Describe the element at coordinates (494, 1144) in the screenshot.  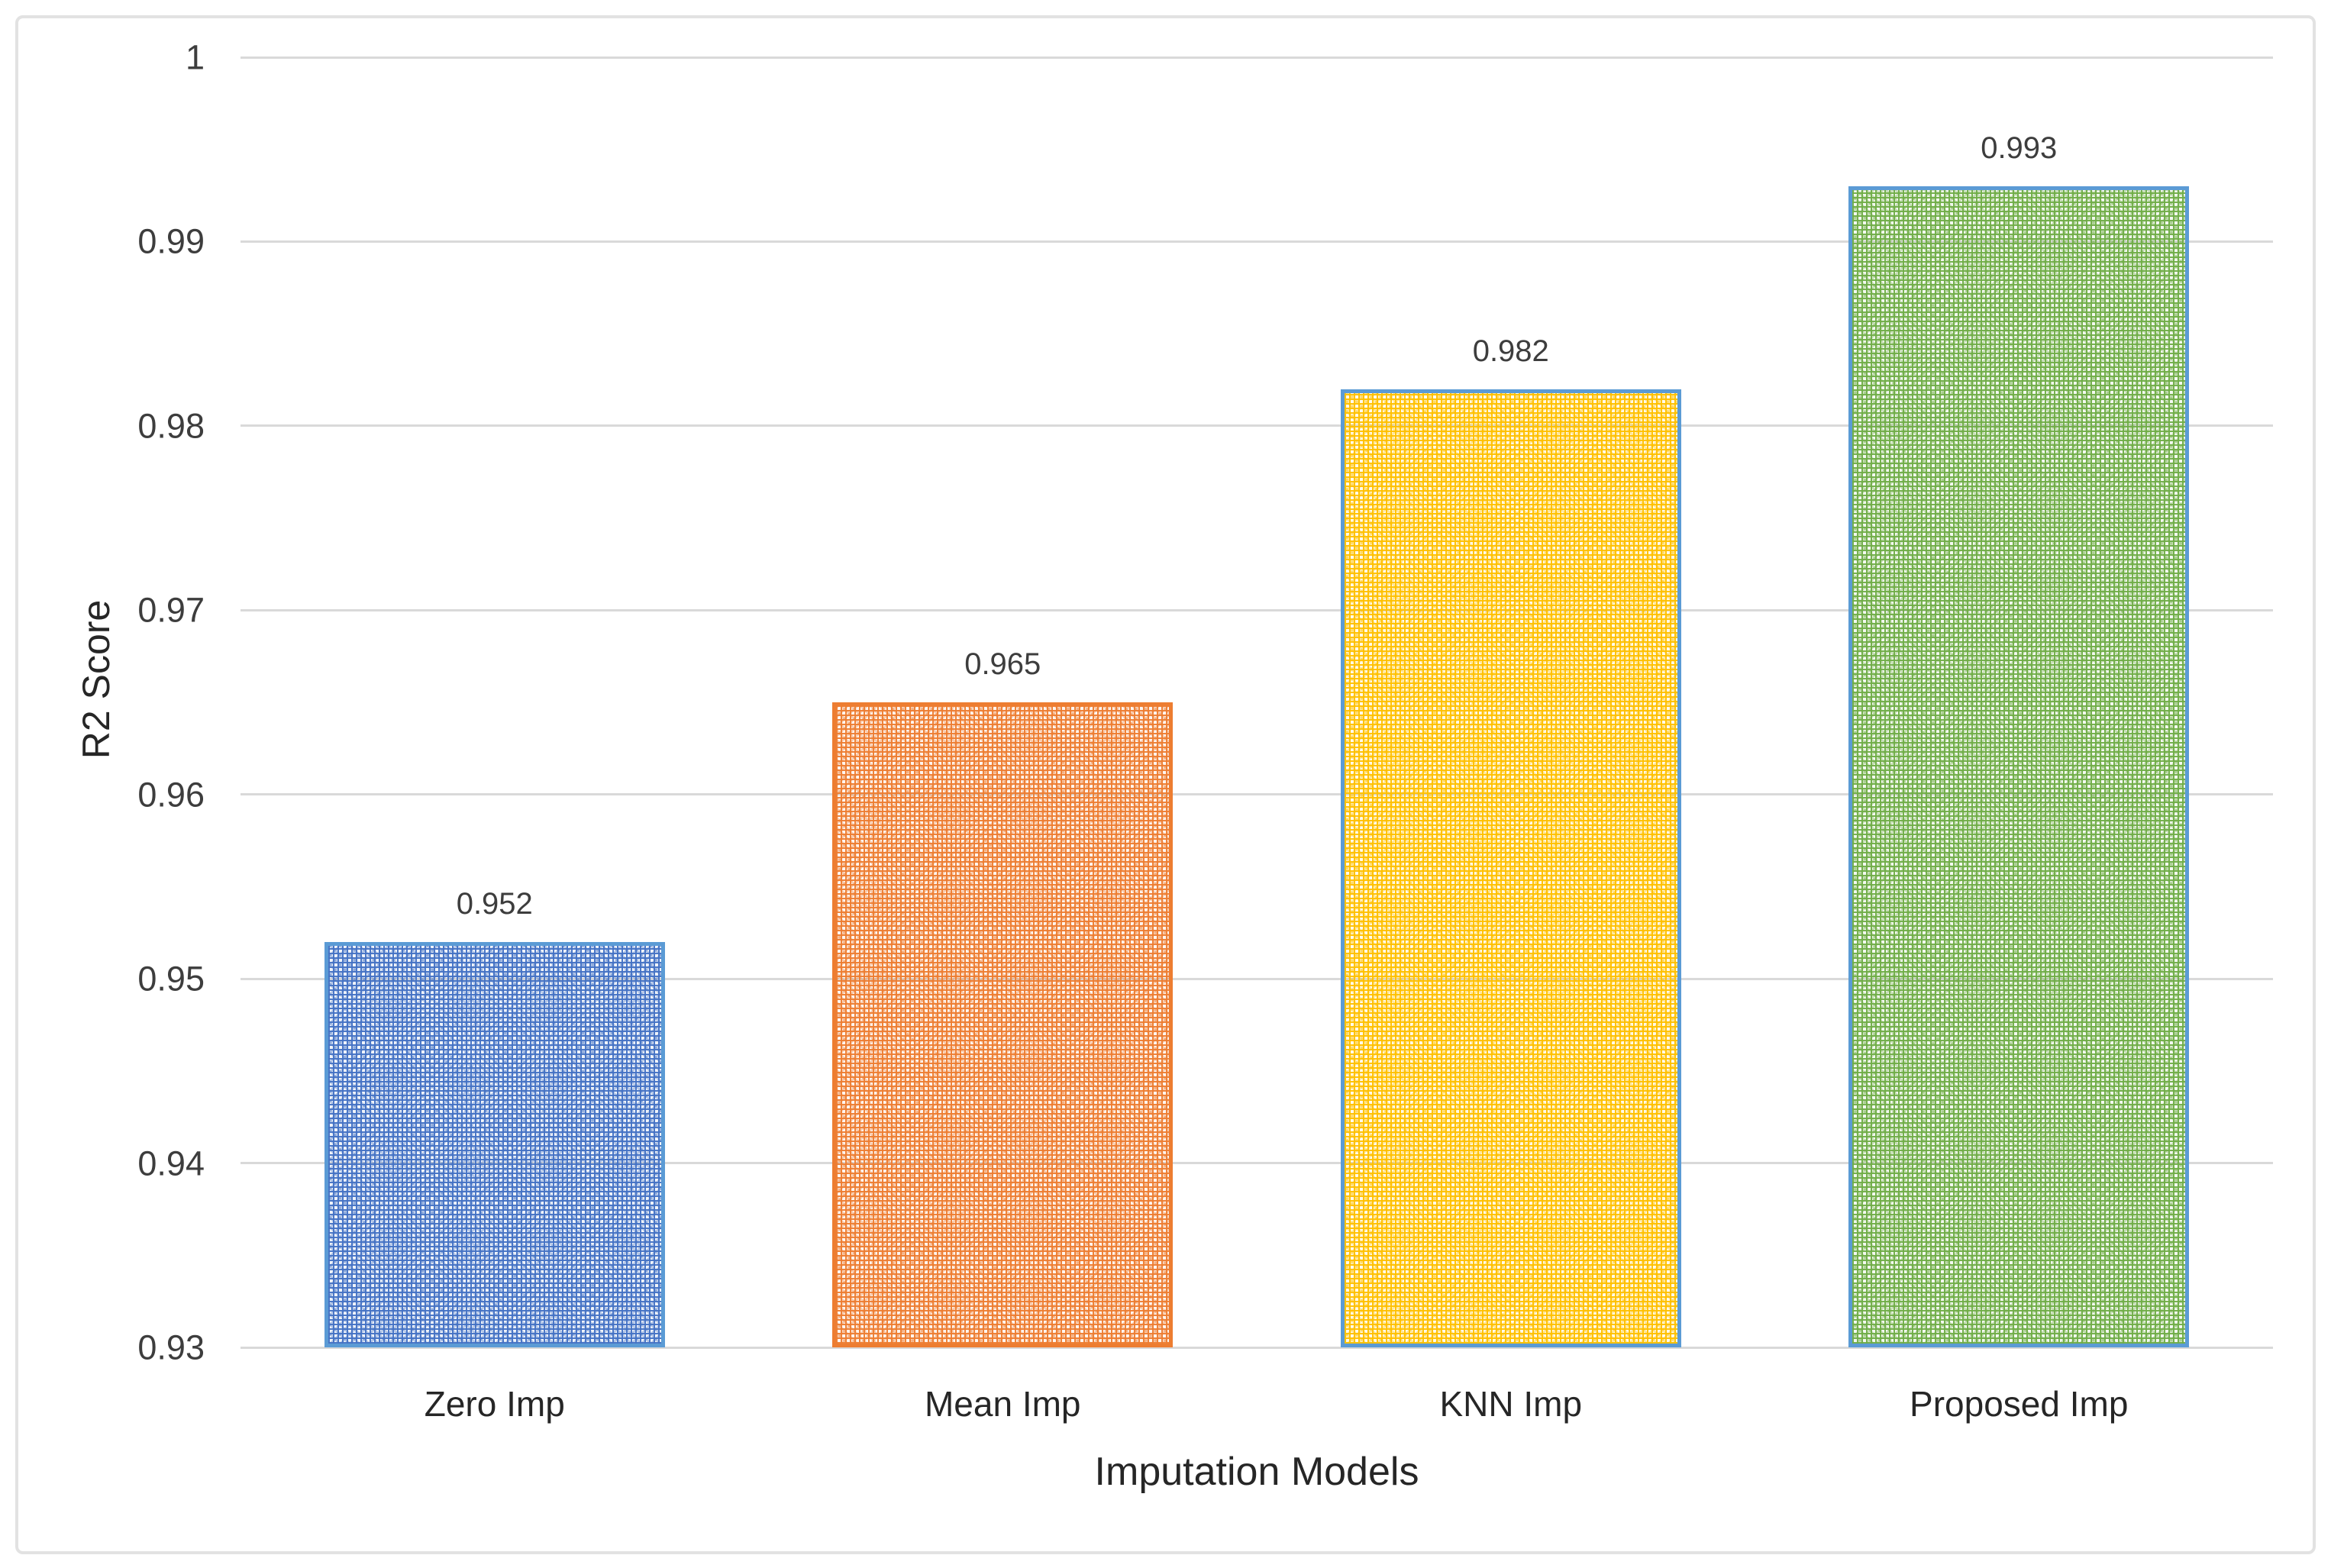
I see `bar-zero-imp` at that location.